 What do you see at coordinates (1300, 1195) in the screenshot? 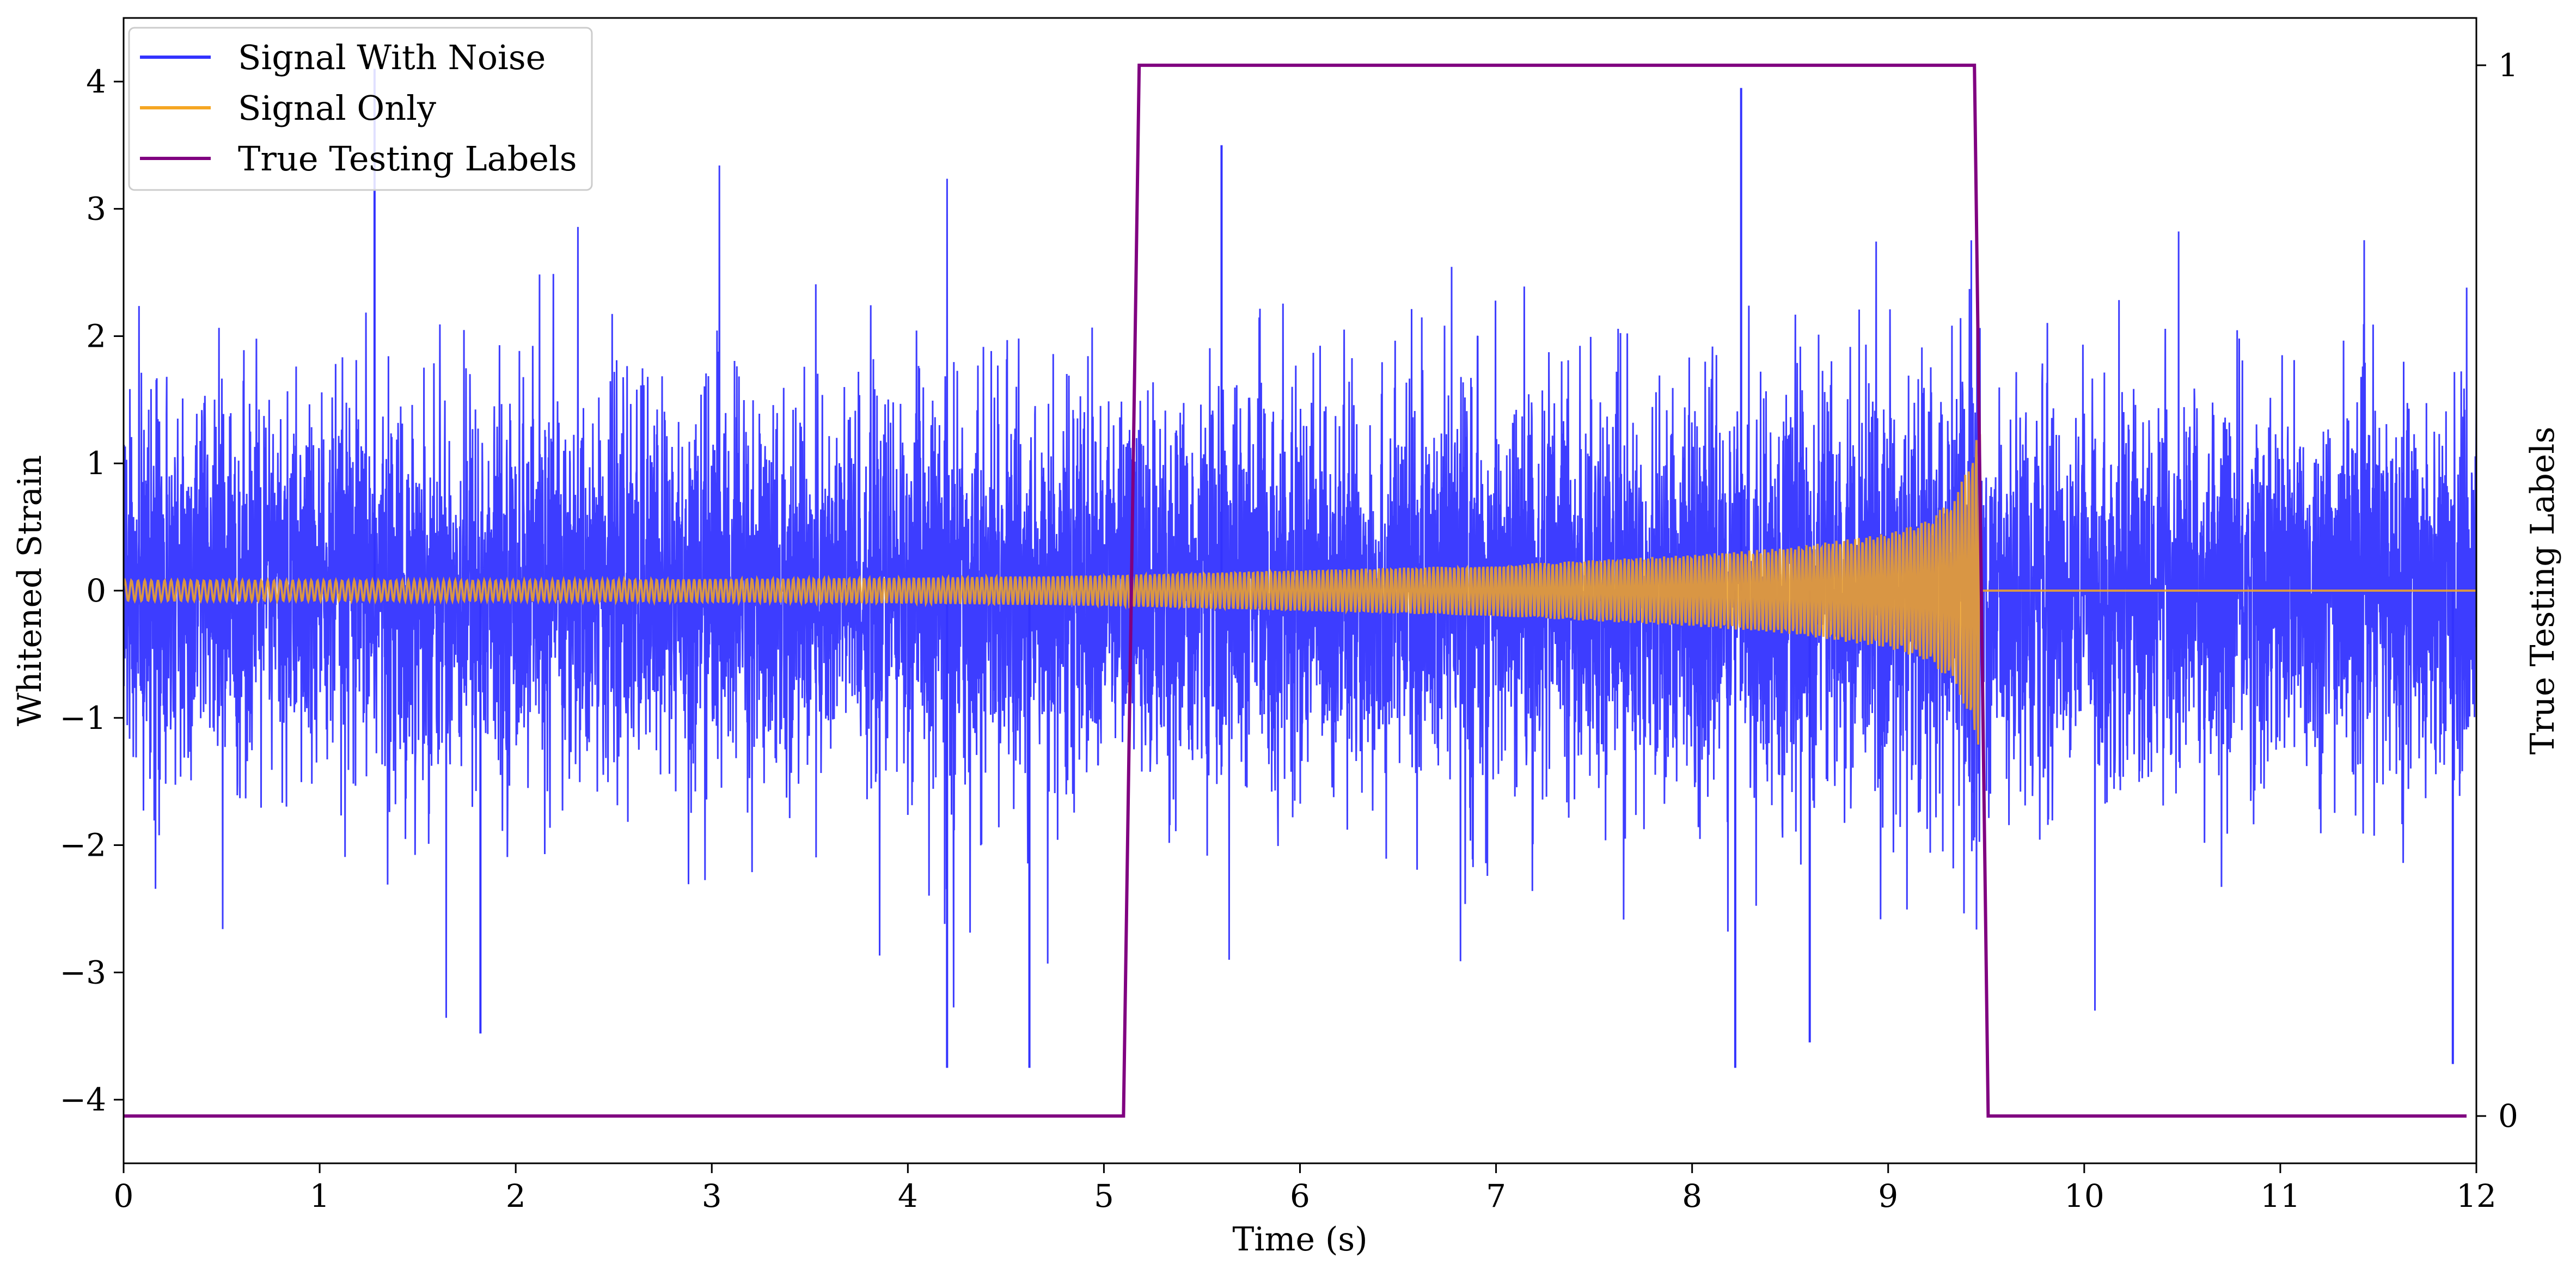
I see `x-tick-label: 6` at bounding box center [1300, 1195].